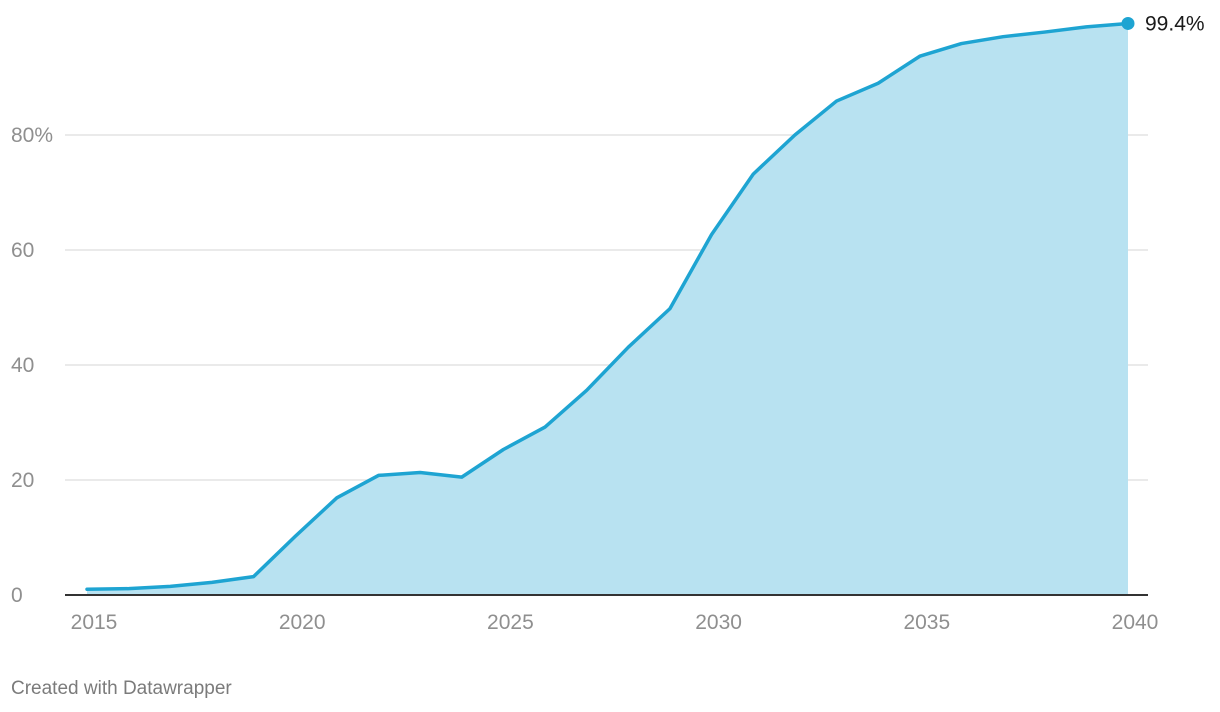  I want to click on end-value-label: 99.4%, so click(1175, 23).